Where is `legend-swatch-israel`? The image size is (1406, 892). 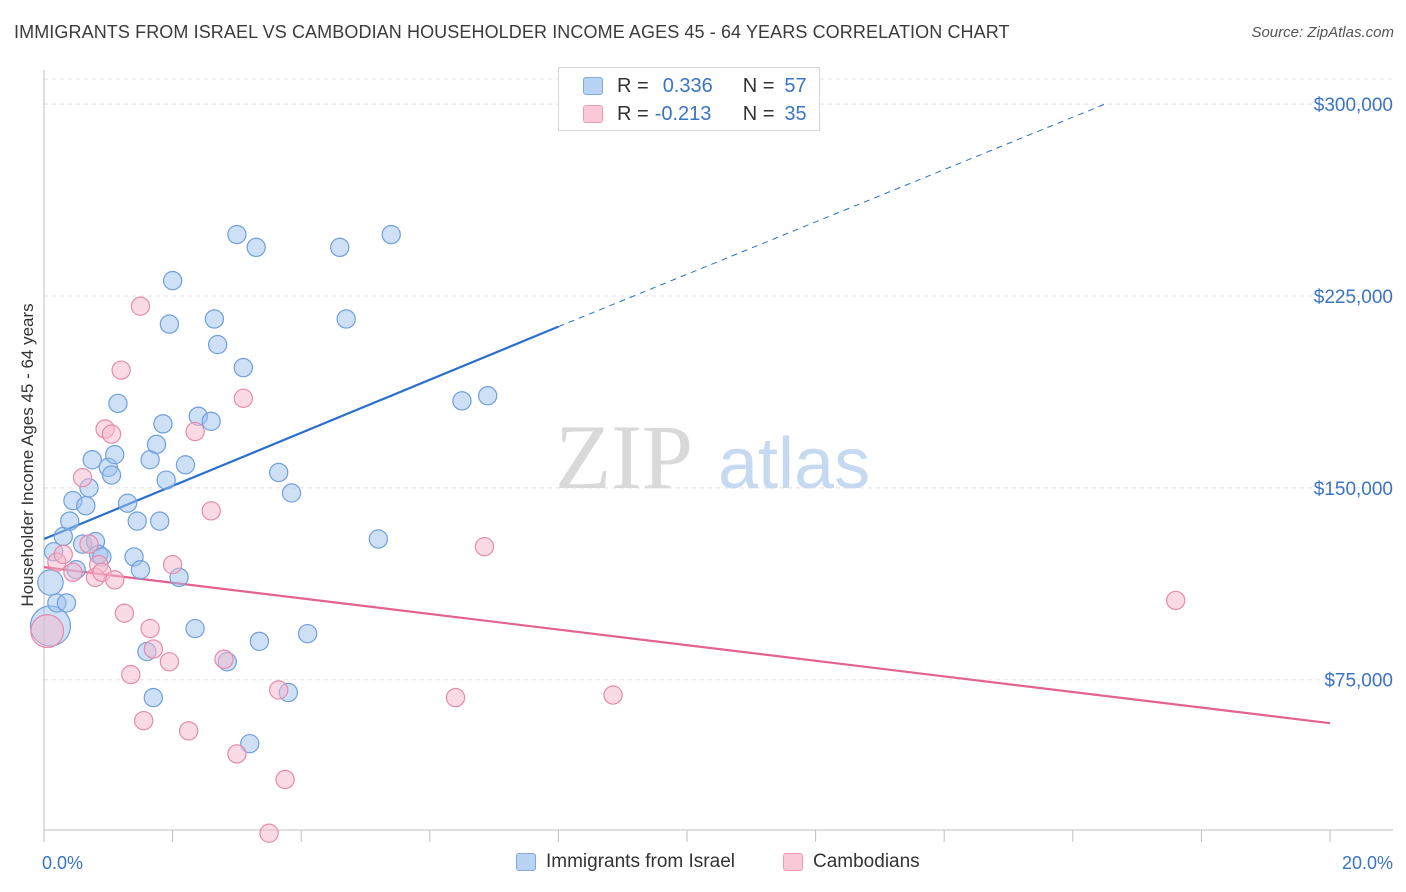
legend-swatch-israel is located at coordinates (593, 86).